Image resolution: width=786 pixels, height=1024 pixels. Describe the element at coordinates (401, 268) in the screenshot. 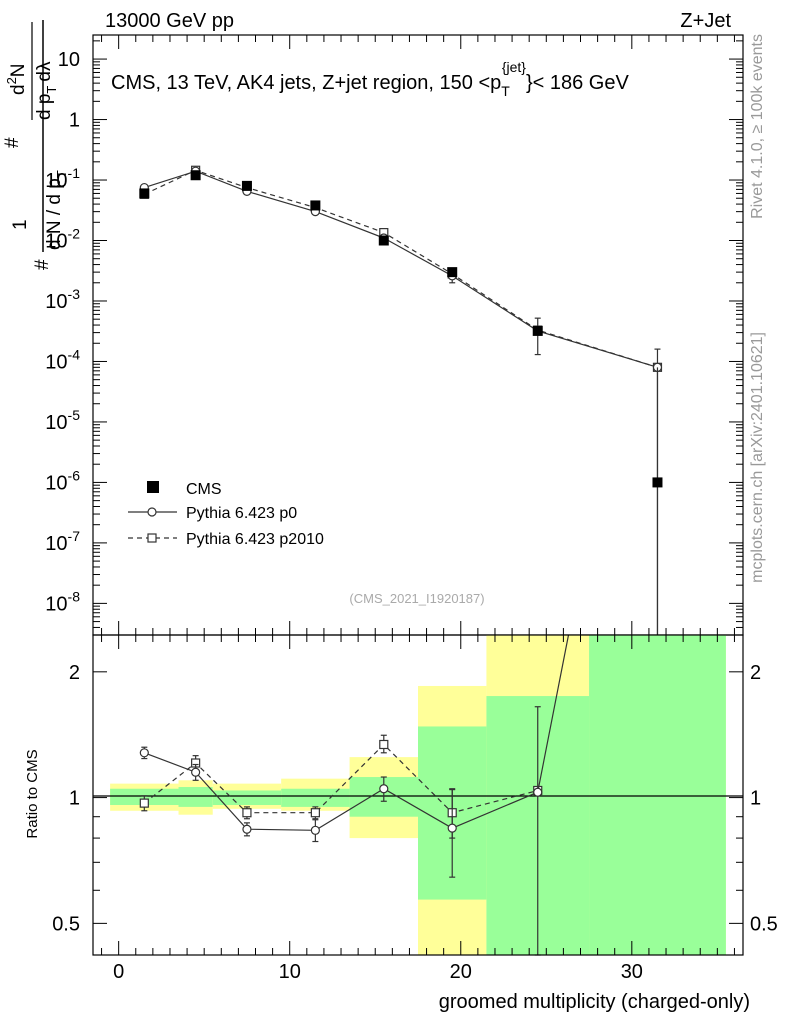

I see `main-p2010-line` at that location.